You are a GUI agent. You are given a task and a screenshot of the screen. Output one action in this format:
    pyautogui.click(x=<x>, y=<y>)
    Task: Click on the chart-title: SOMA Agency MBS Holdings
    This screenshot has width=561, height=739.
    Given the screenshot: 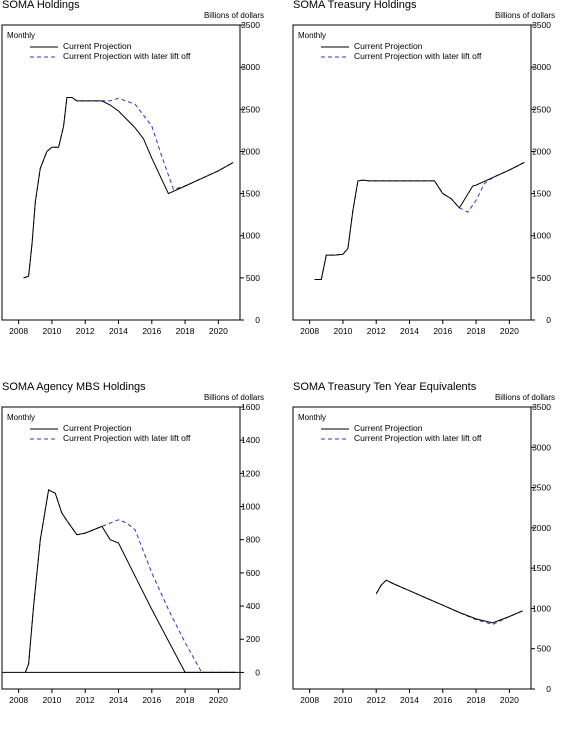 What is the action you would take?
    pyautogui.click(x=74, y=387)
    